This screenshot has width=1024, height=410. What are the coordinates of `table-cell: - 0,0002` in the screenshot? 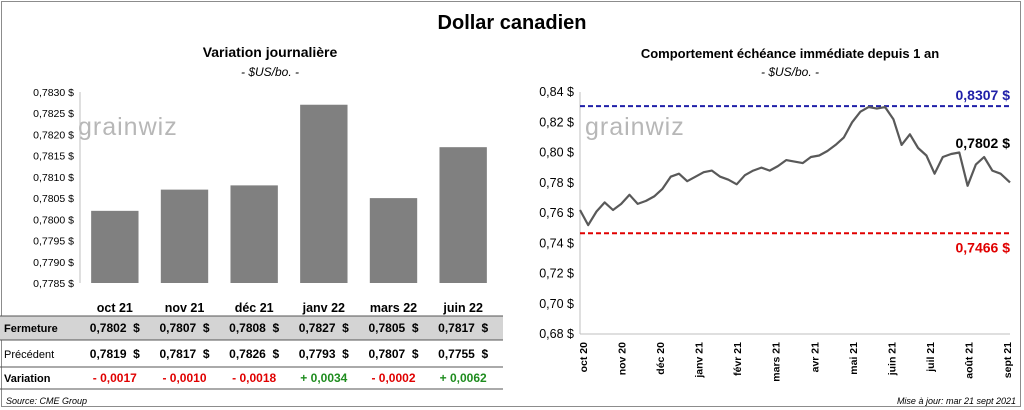 It's located at (393, 378).